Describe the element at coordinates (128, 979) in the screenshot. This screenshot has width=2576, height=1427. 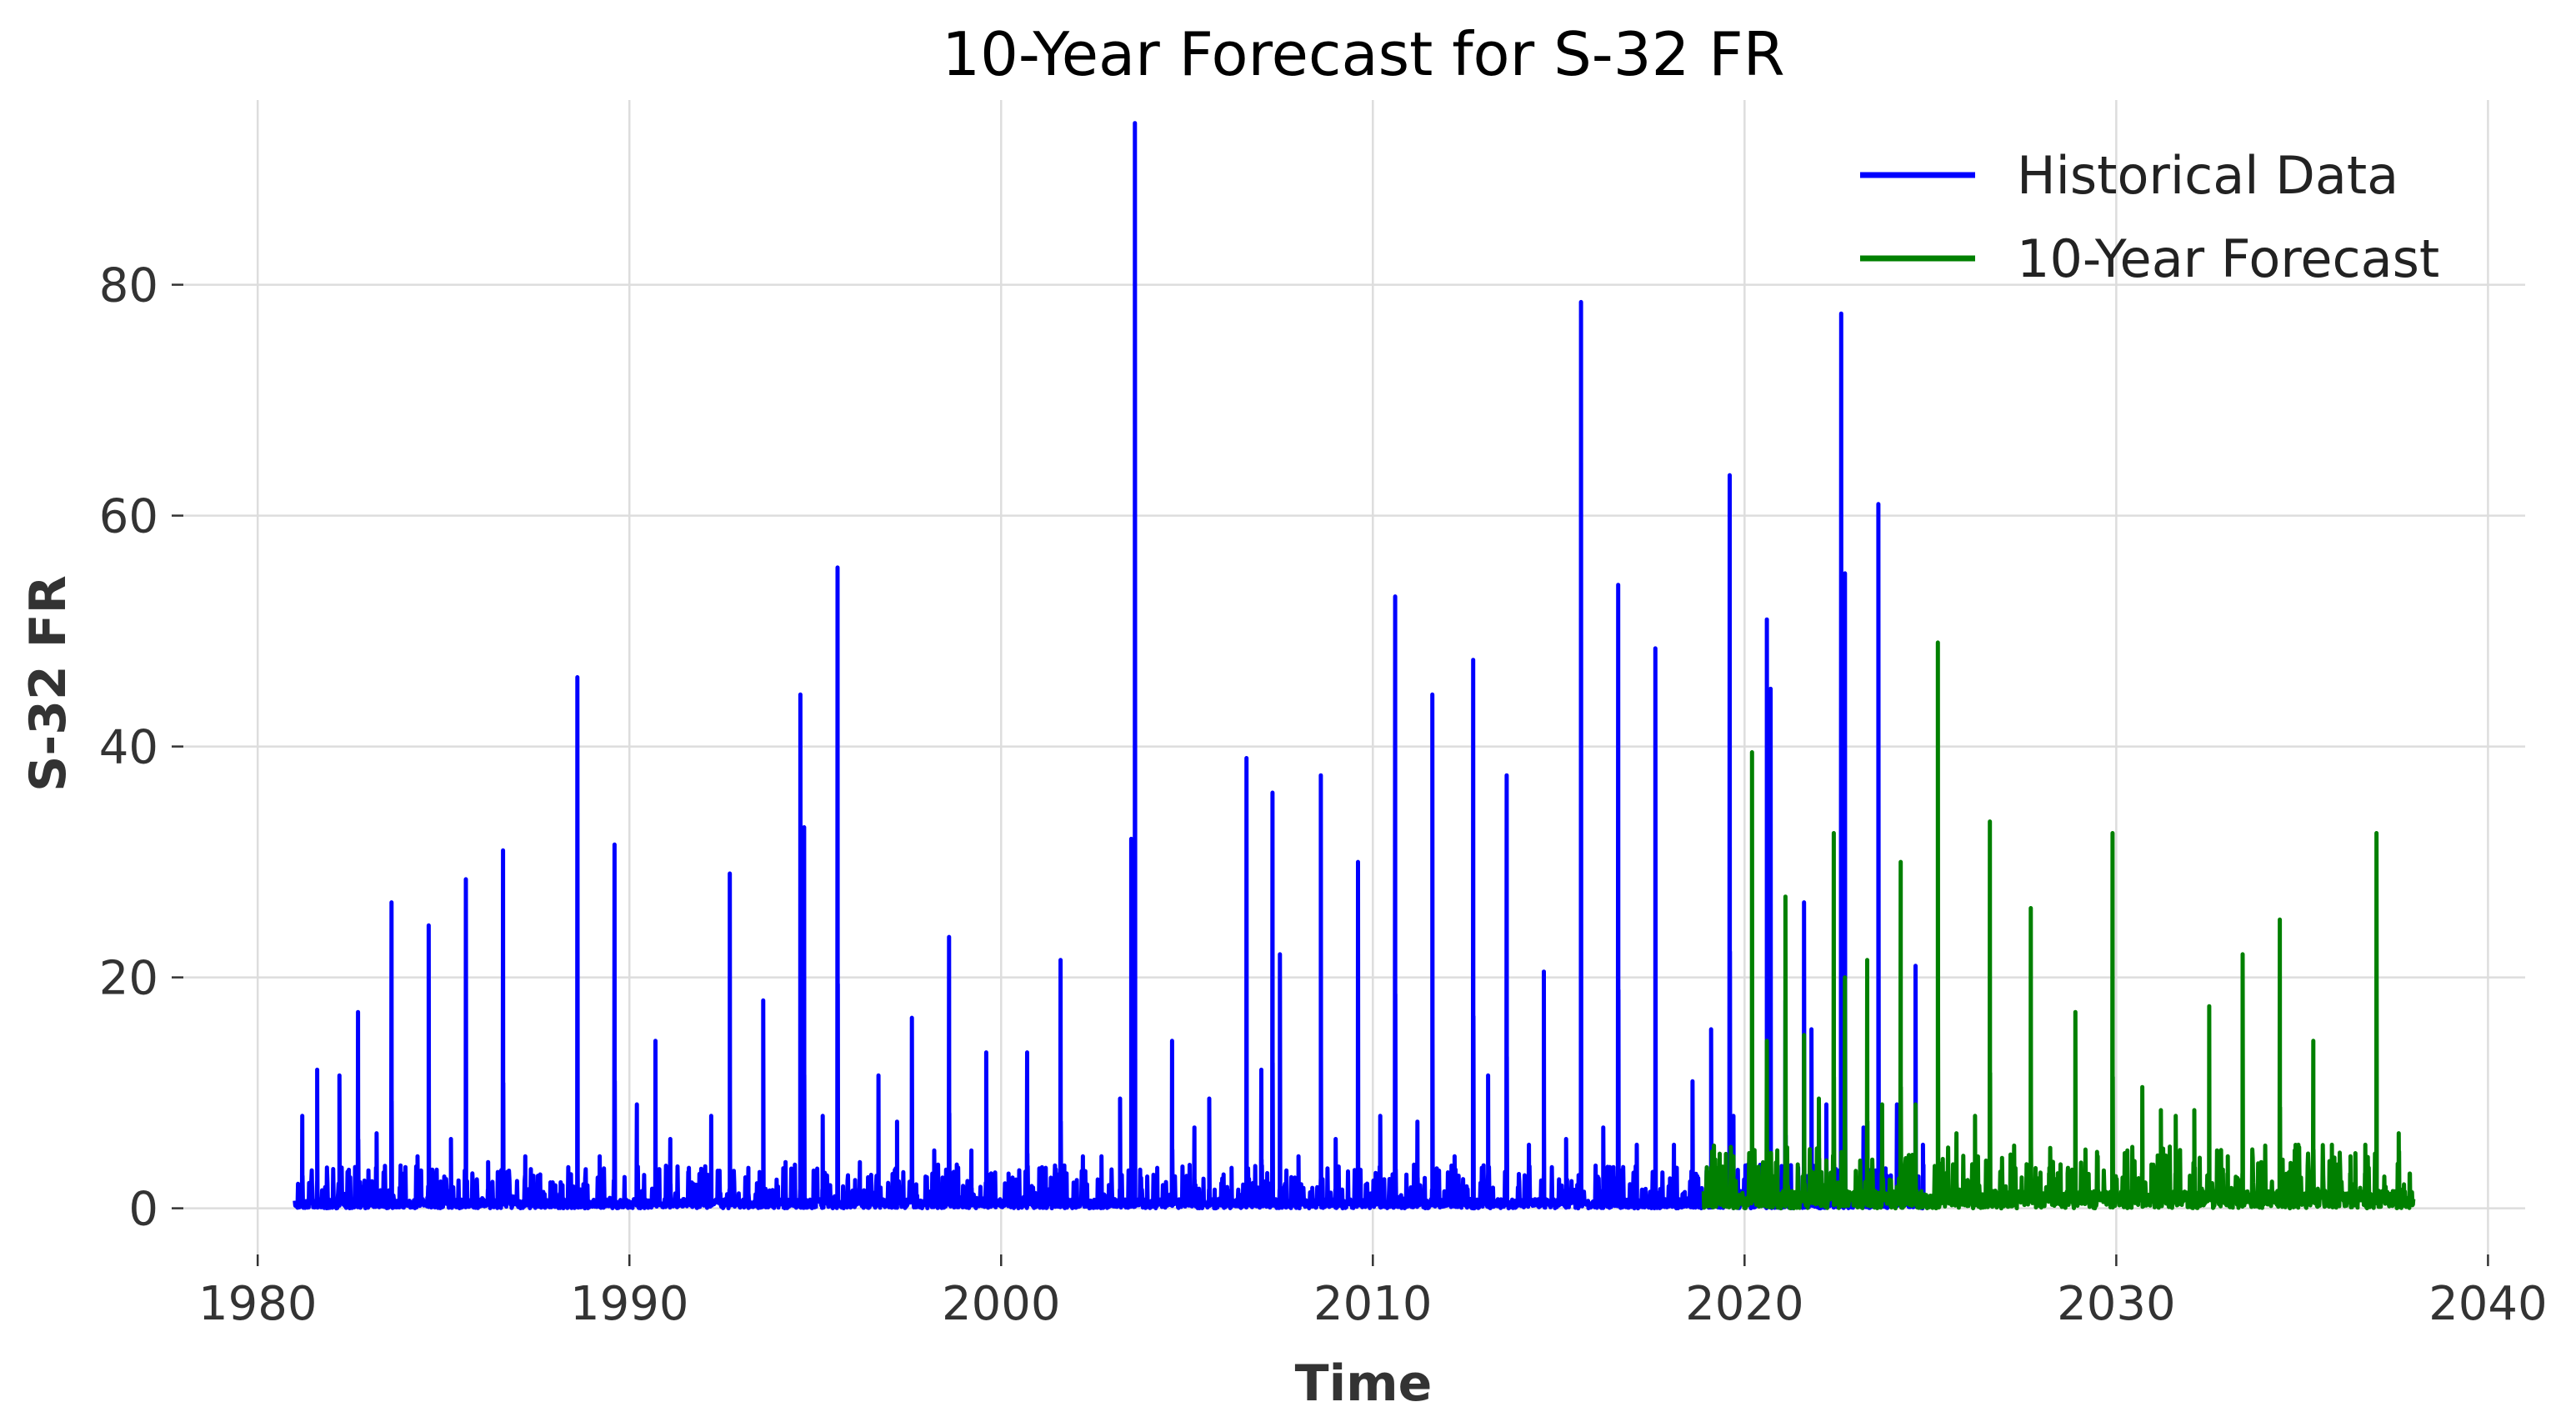
I see `y-tick-label: 20` at that location.